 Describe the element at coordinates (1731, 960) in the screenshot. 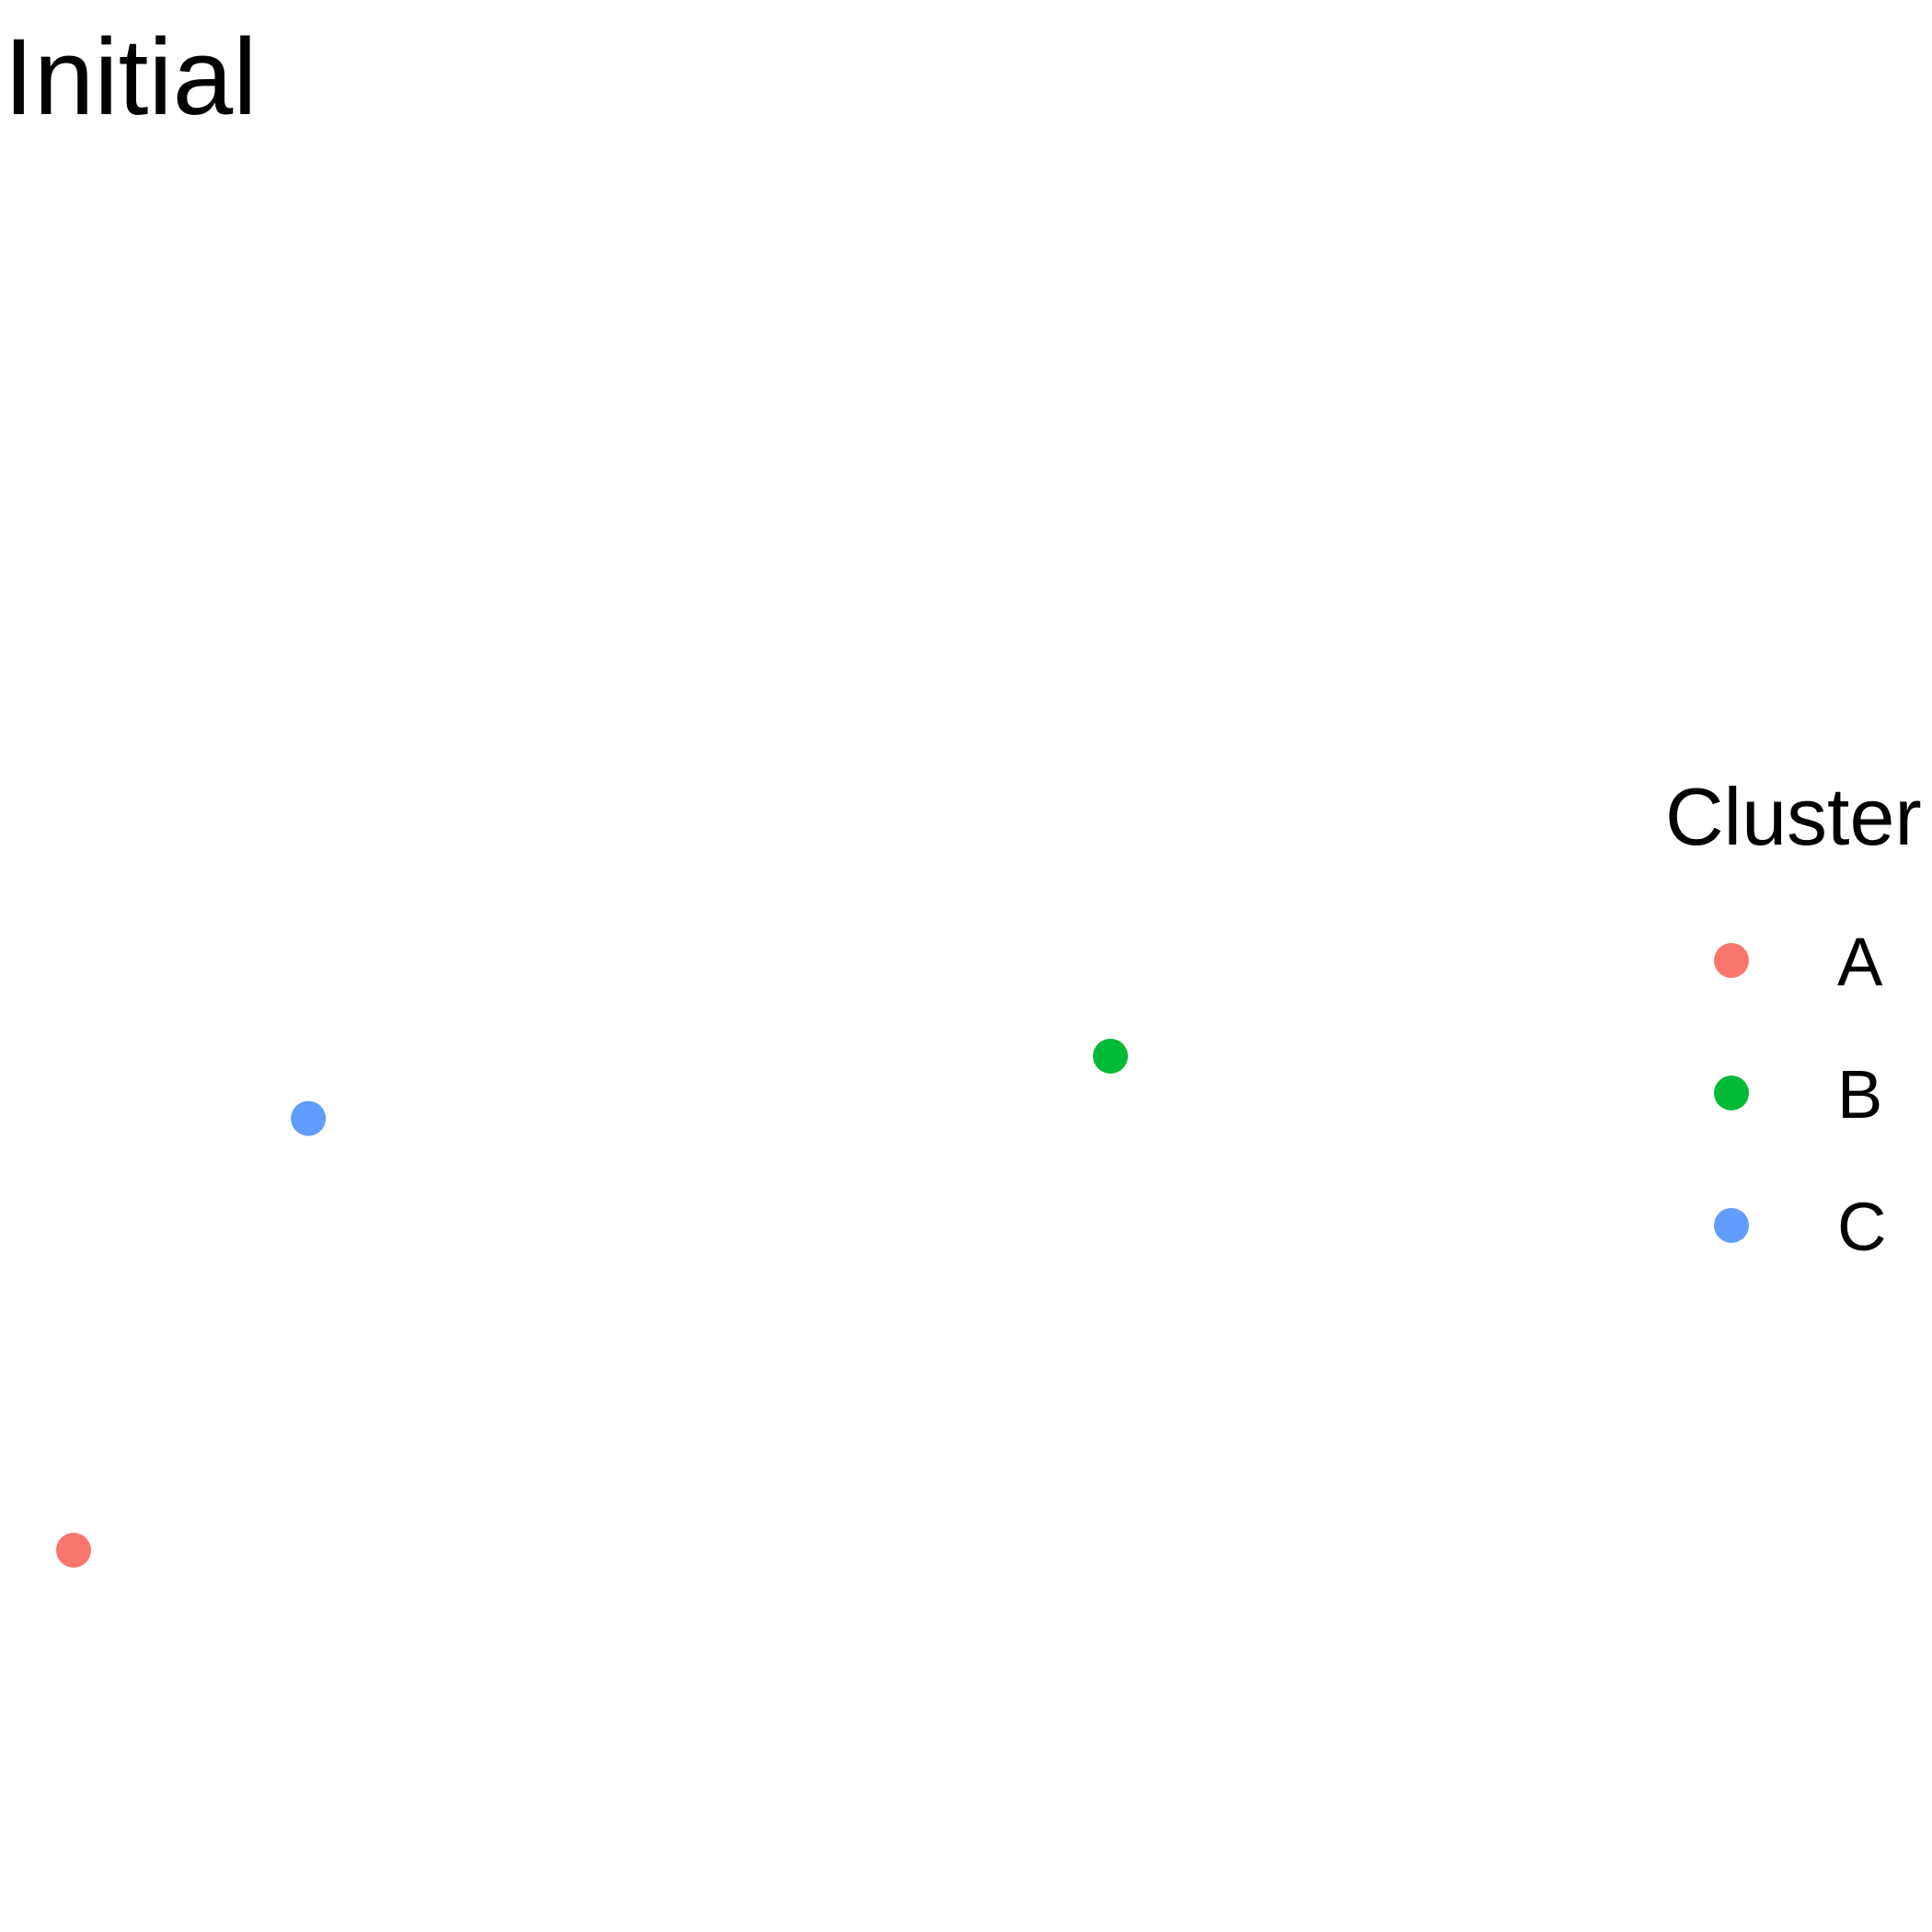

I see `legend-key-a` at that location.